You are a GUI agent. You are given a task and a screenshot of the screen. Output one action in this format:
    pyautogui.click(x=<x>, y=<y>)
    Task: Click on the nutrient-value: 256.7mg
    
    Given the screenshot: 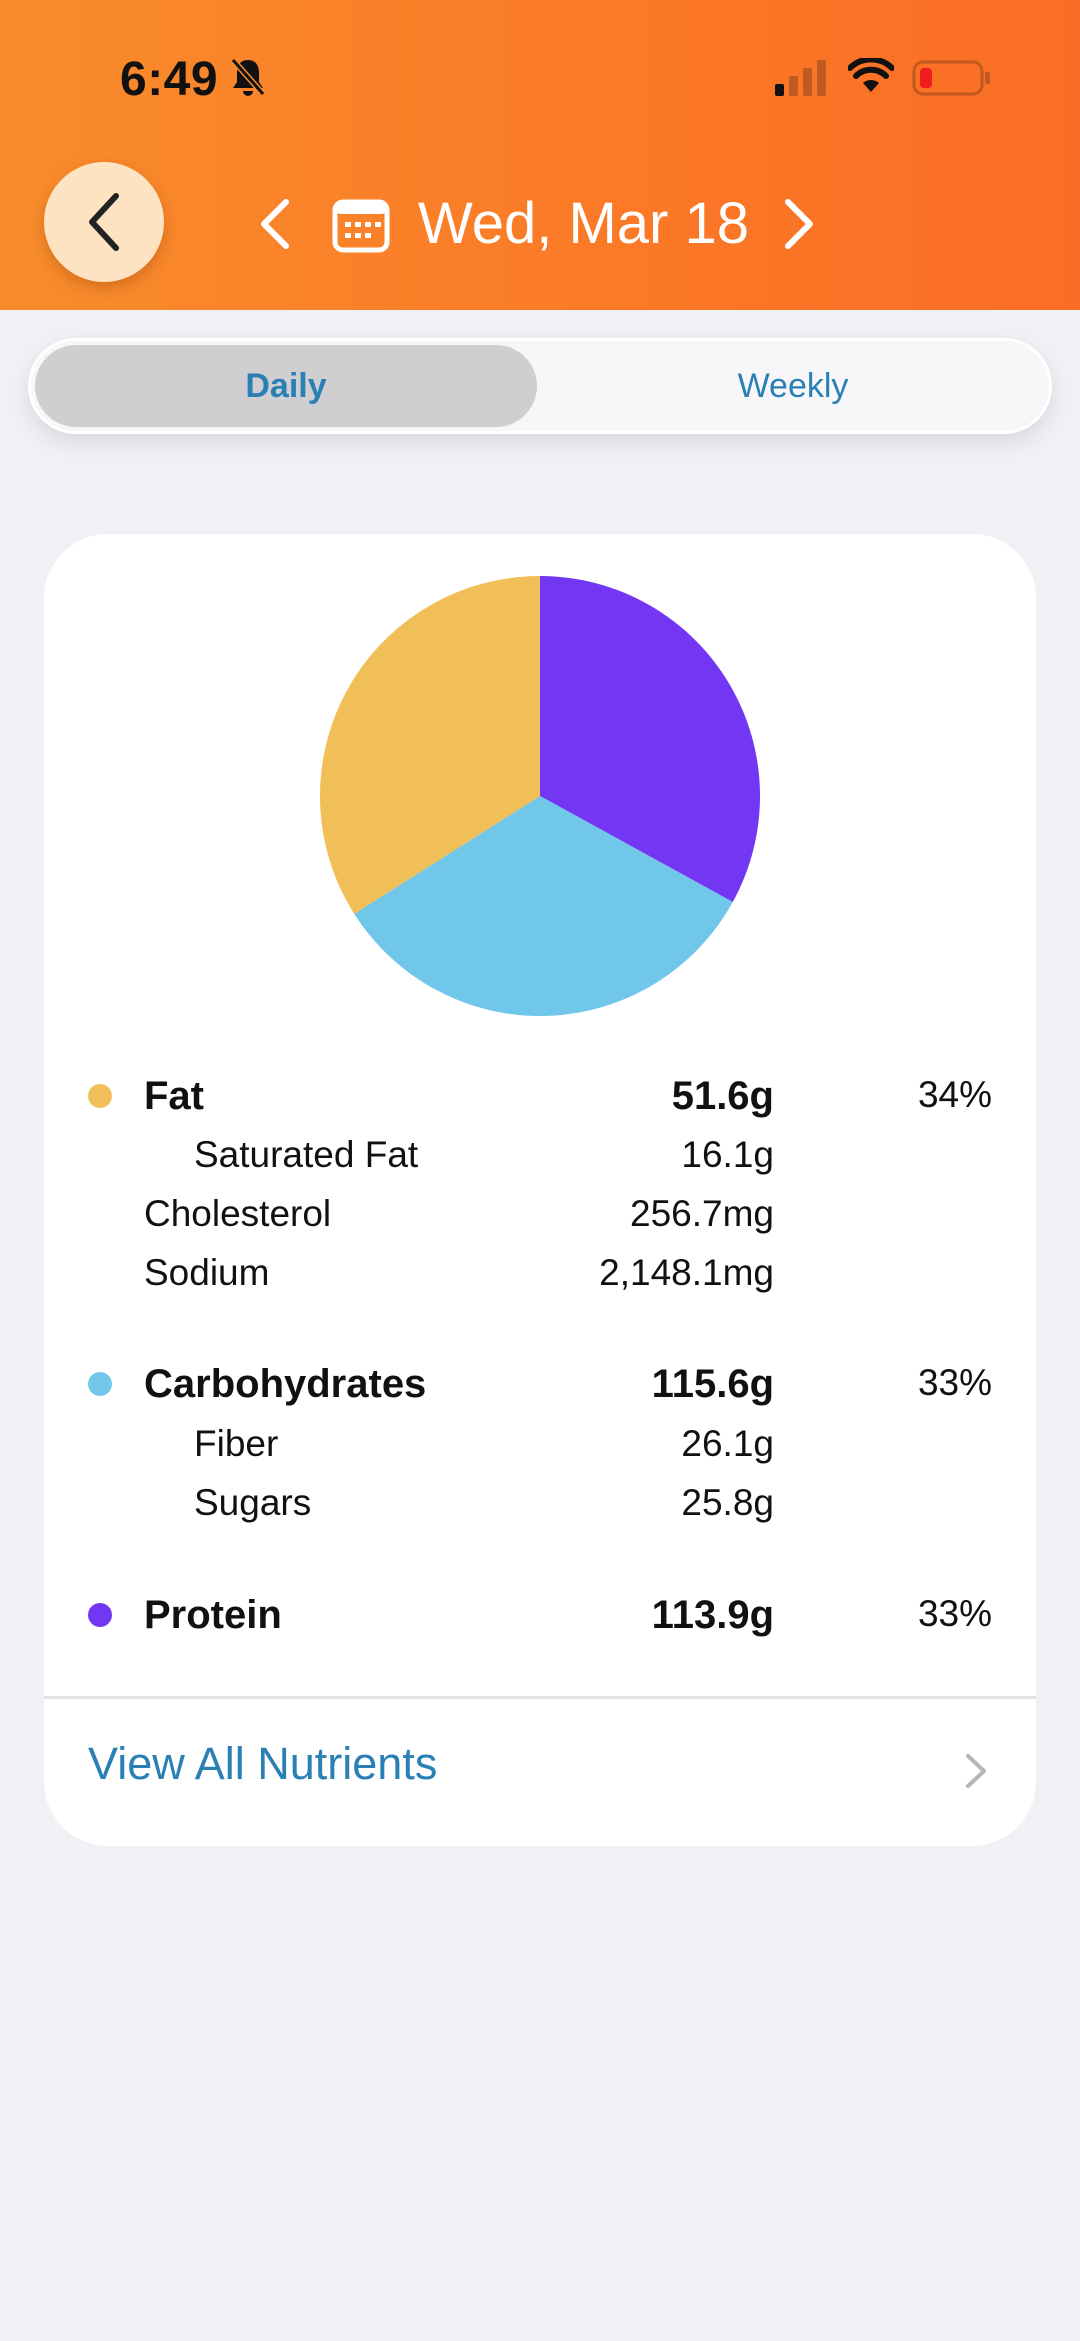 What is the action you would take?
    pyautogui.click(x=702, y=1213)
    